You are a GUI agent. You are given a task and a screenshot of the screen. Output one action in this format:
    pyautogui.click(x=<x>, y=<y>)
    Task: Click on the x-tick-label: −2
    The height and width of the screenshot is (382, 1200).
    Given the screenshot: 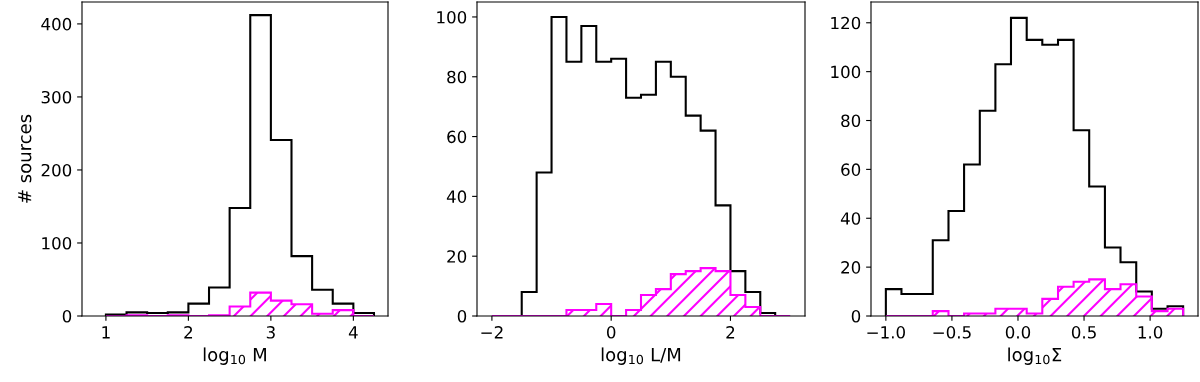 What is the action you would take?
    pyautogui.click(x=492, y=332)
    